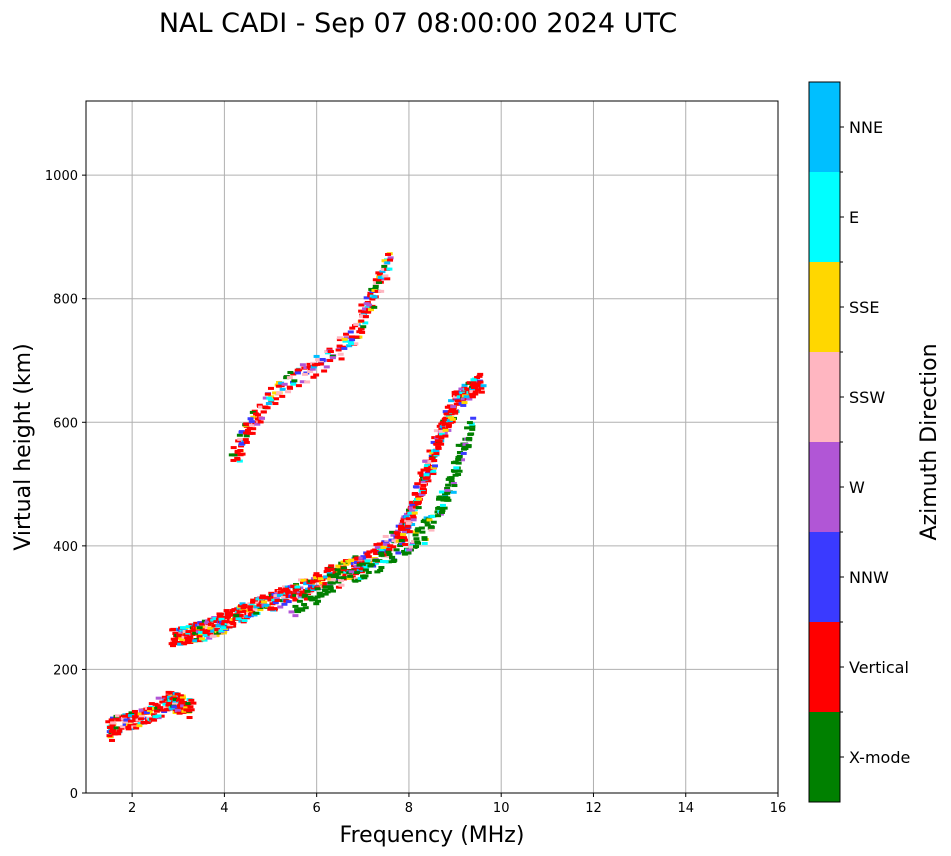 The width and height of the screenshot is (951, 856). Describe the element at coordinates (869, 577) in the screenshot. I see `colorbar-tick-label: NNW` at that location.